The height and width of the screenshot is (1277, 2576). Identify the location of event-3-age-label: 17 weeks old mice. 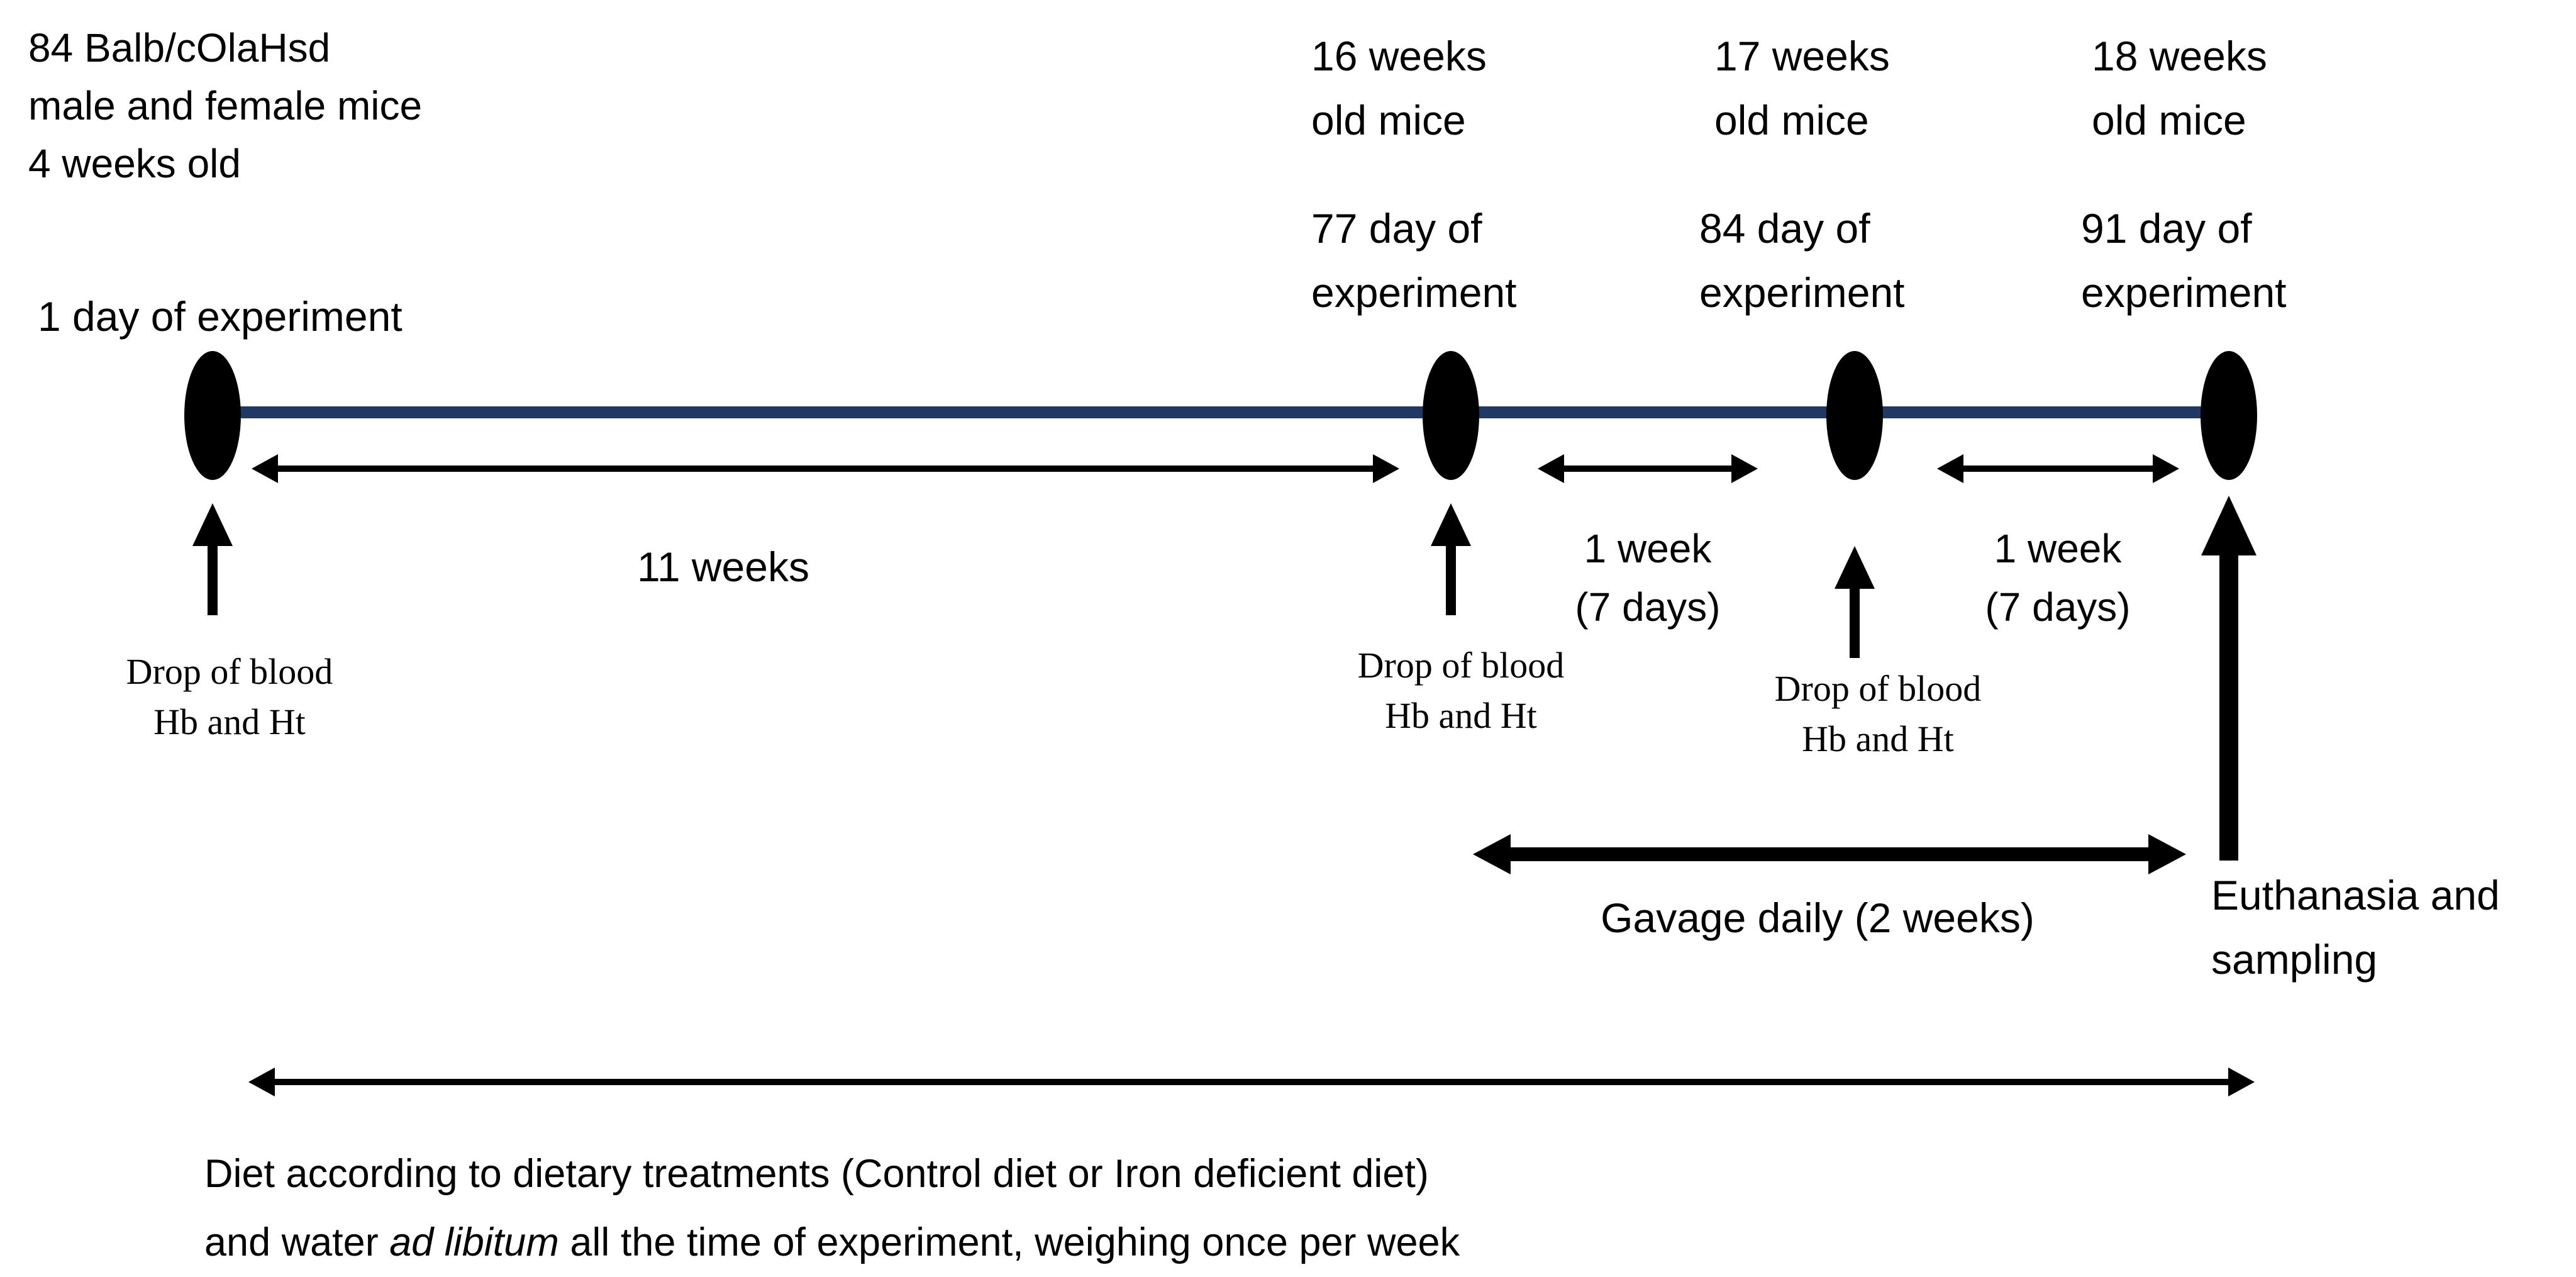
(1802, 88).